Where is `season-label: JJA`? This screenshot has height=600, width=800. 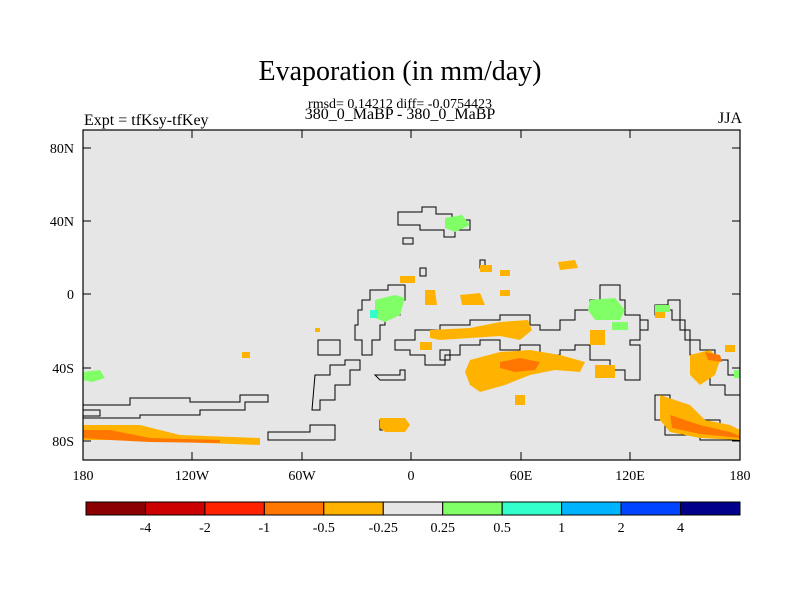
season-label: JJA is located at coordinates (729, 118).